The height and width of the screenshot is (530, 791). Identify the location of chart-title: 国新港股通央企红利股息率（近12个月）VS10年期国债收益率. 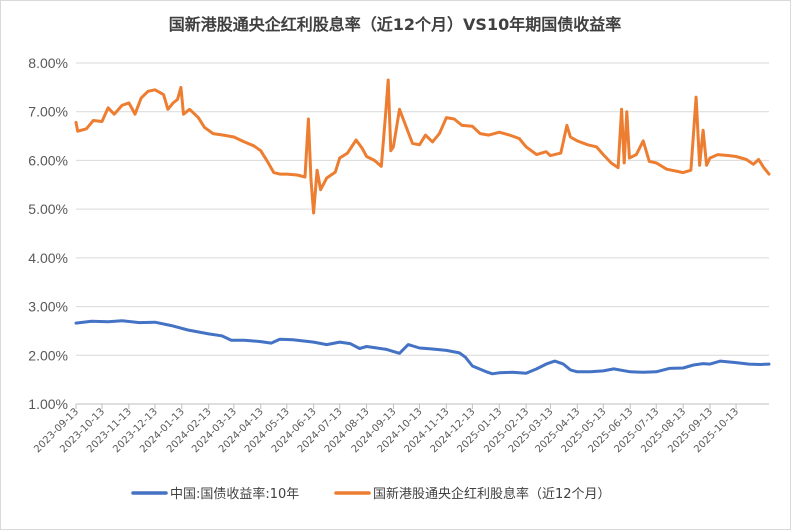
(395, 24).